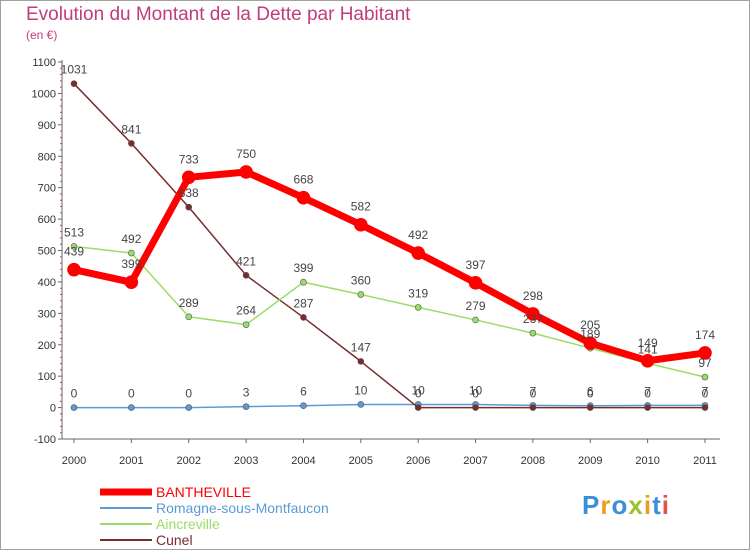 The height and width of the screenshot is (550, 750). I want to click on x-tick-label: 2000, so click(74, 461).